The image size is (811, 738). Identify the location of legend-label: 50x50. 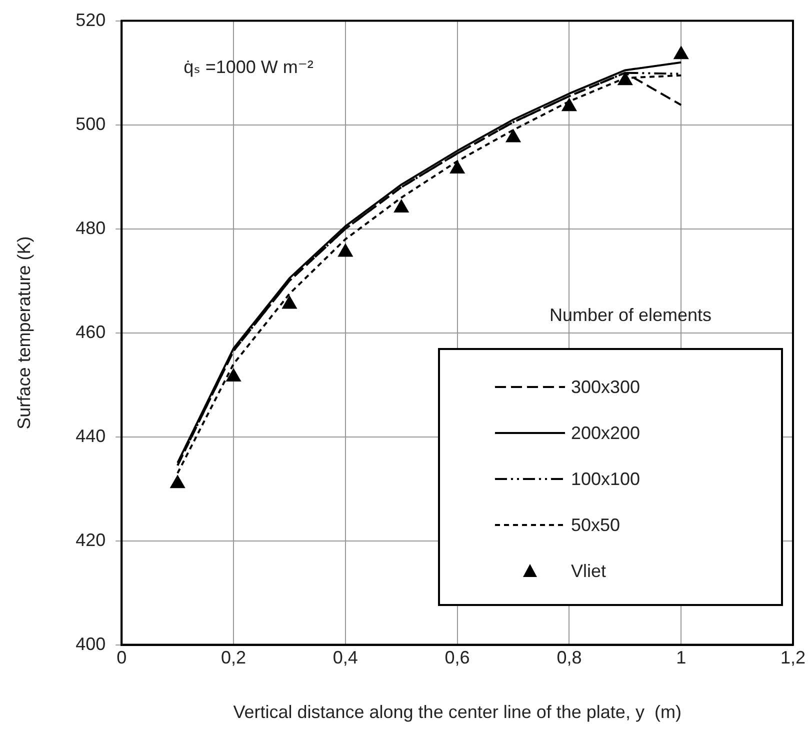
(595, 525).